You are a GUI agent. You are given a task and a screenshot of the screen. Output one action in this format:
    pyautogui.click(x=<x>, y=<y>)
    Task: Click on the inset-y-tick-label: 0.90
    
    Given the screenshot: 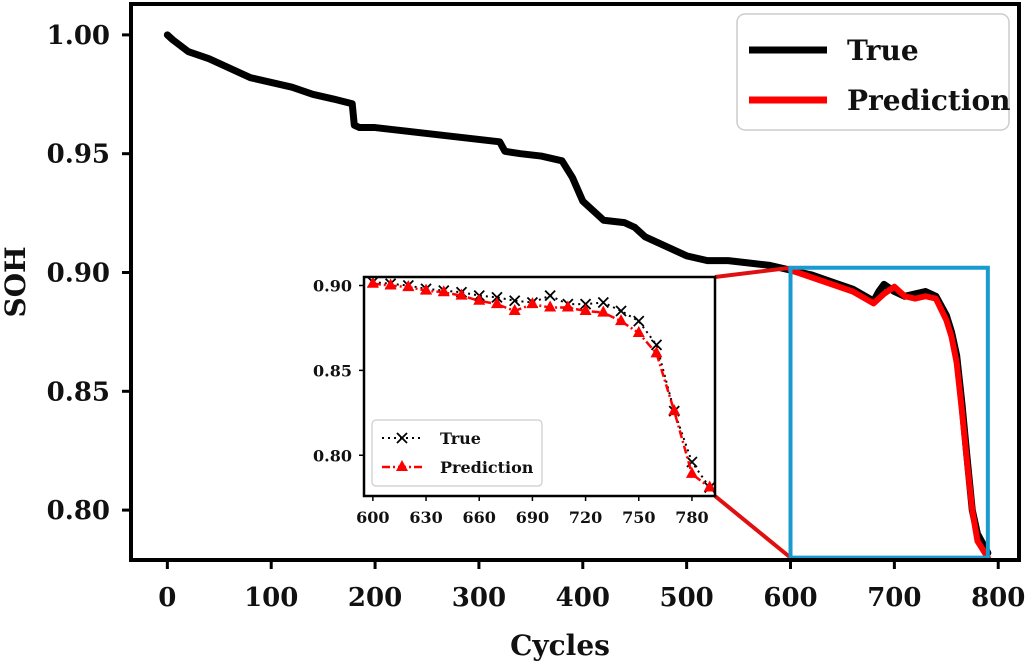 What is the action you would take?
    pyautogui.click(x=332, y=285)
    